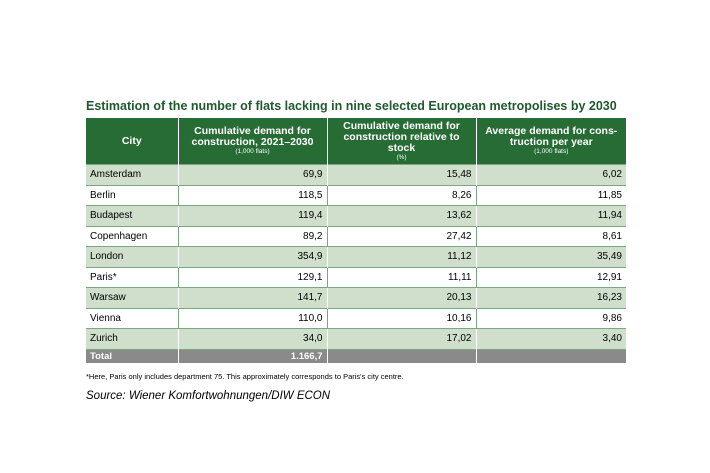 Image resolution: width=710 pixels, height=473 pixels. Describe the element at coordinates (550, 256) in the screenshot. I see `per-year-cell: 35,49` at that location.